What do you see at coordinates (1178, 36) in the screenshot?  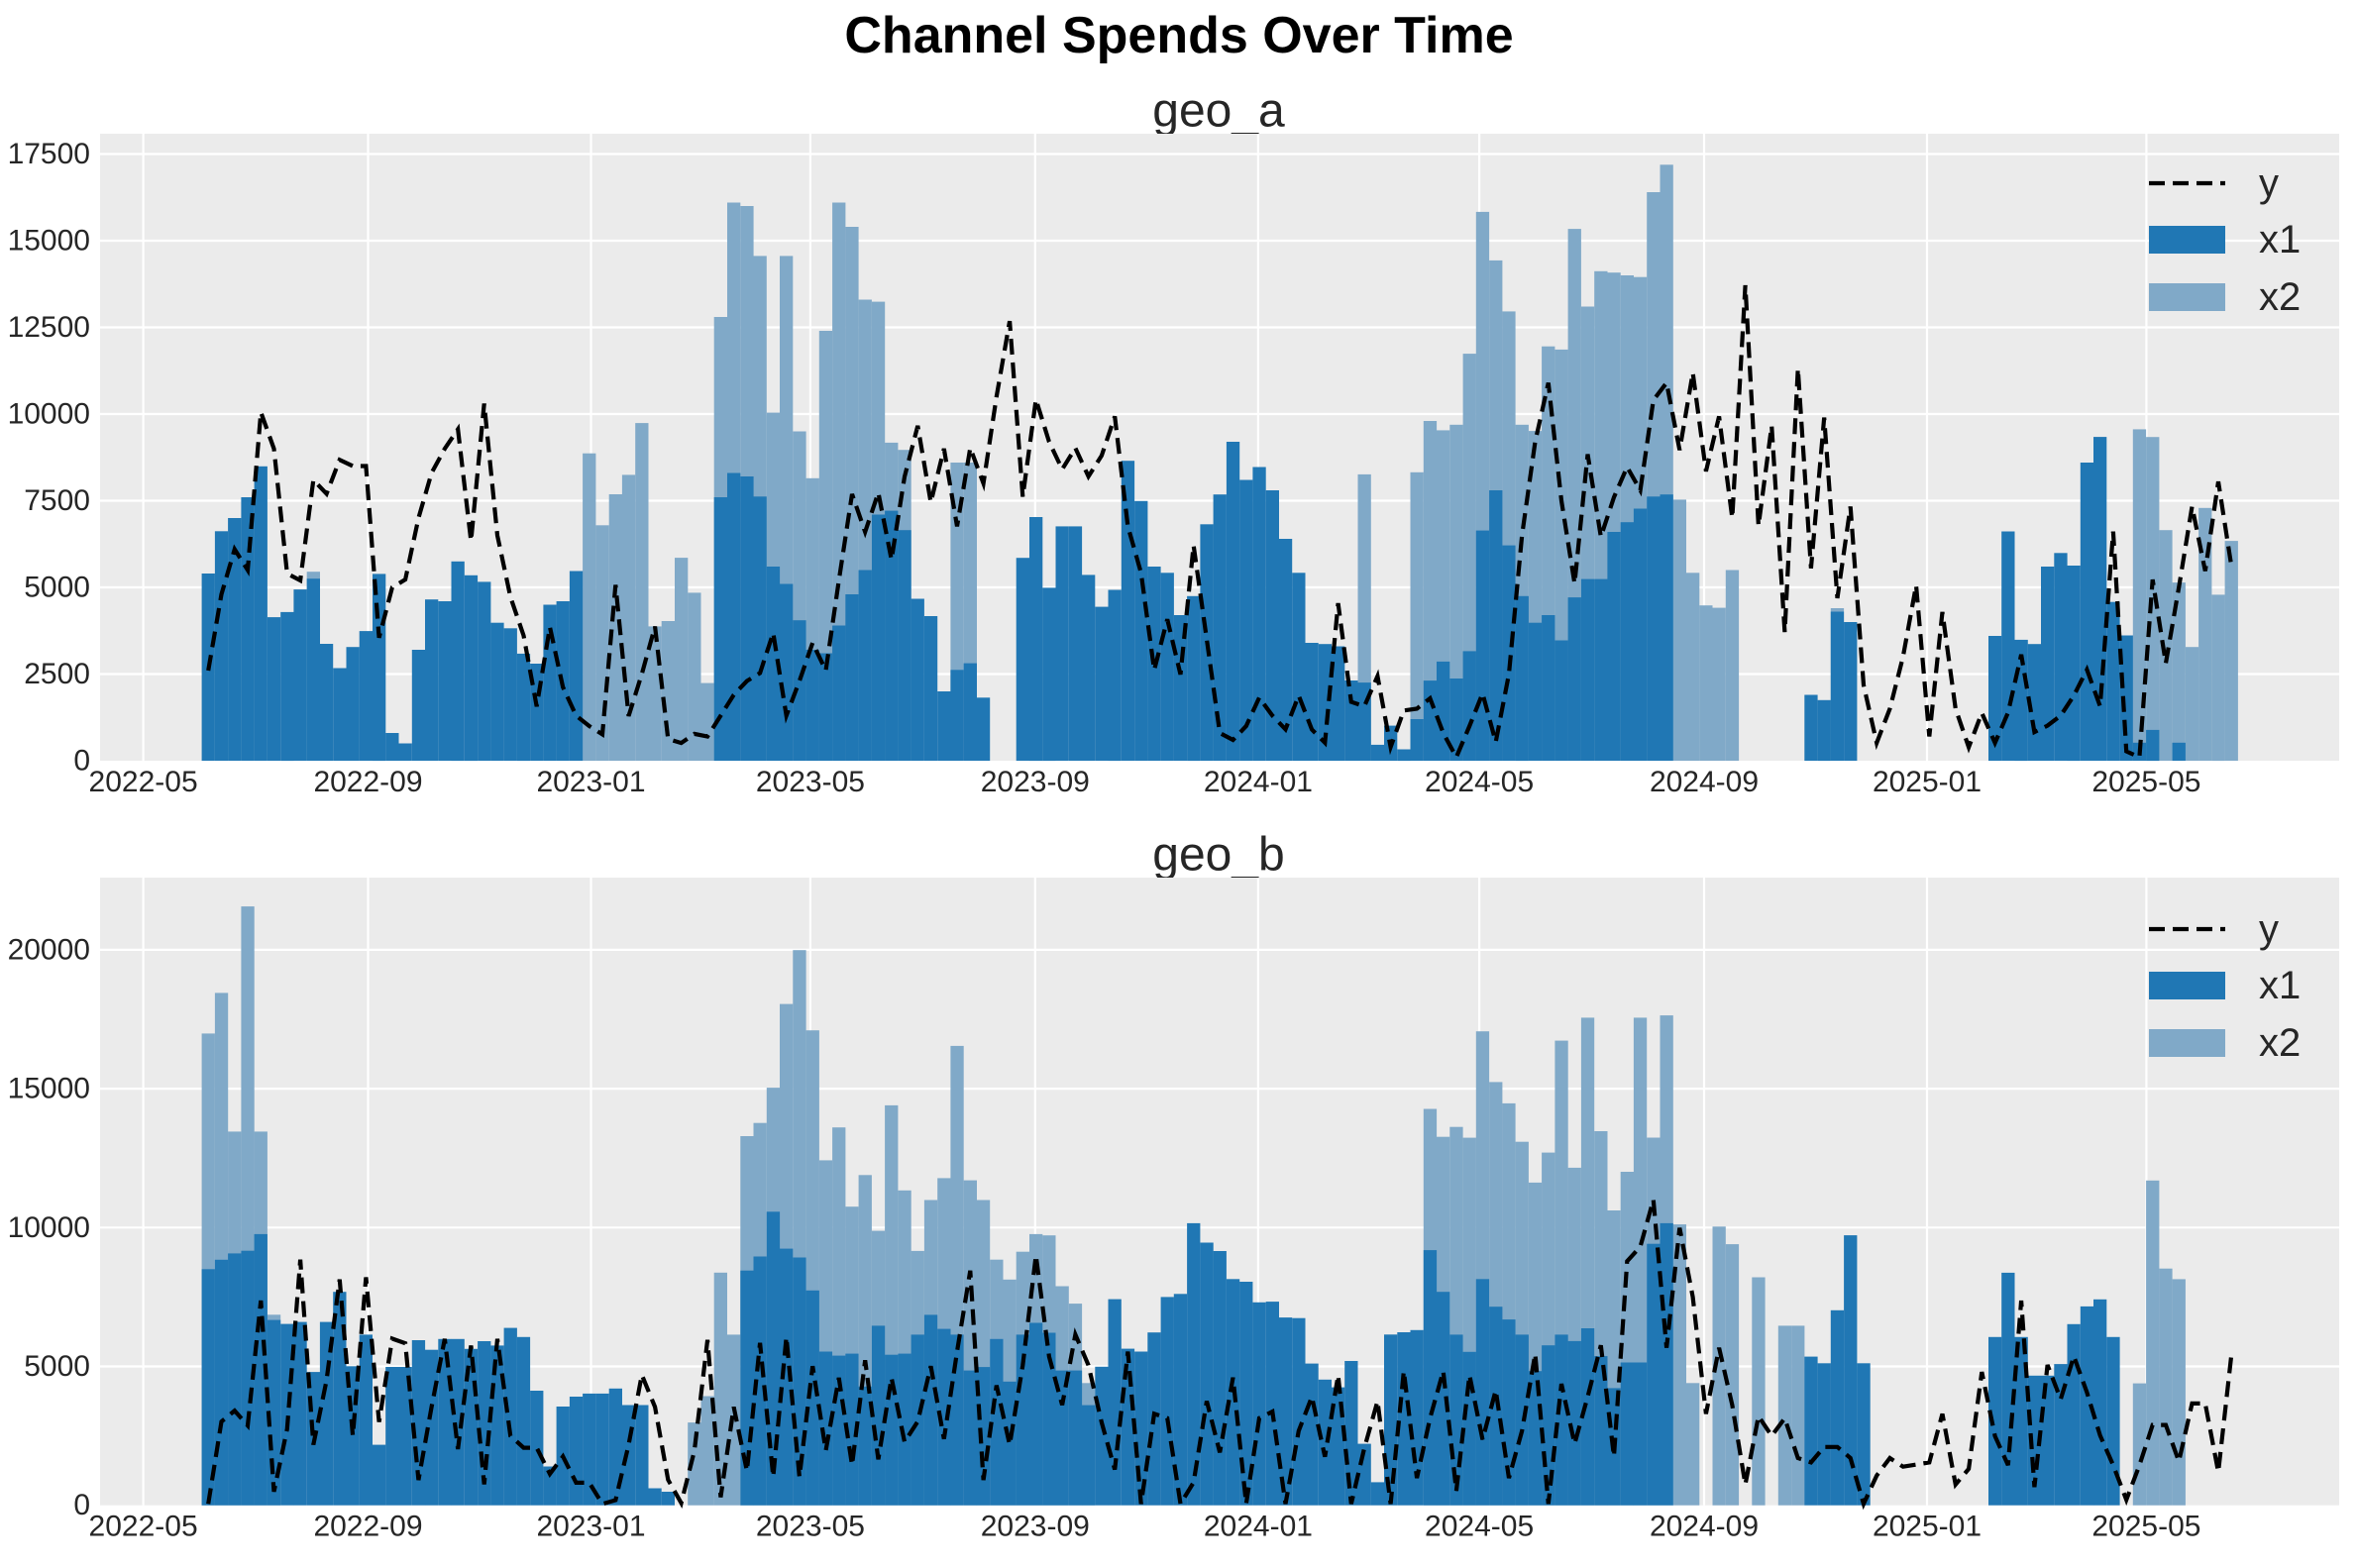 I see `svg-text: Channel Spends Over Time` at bounding box center [1178, 36].